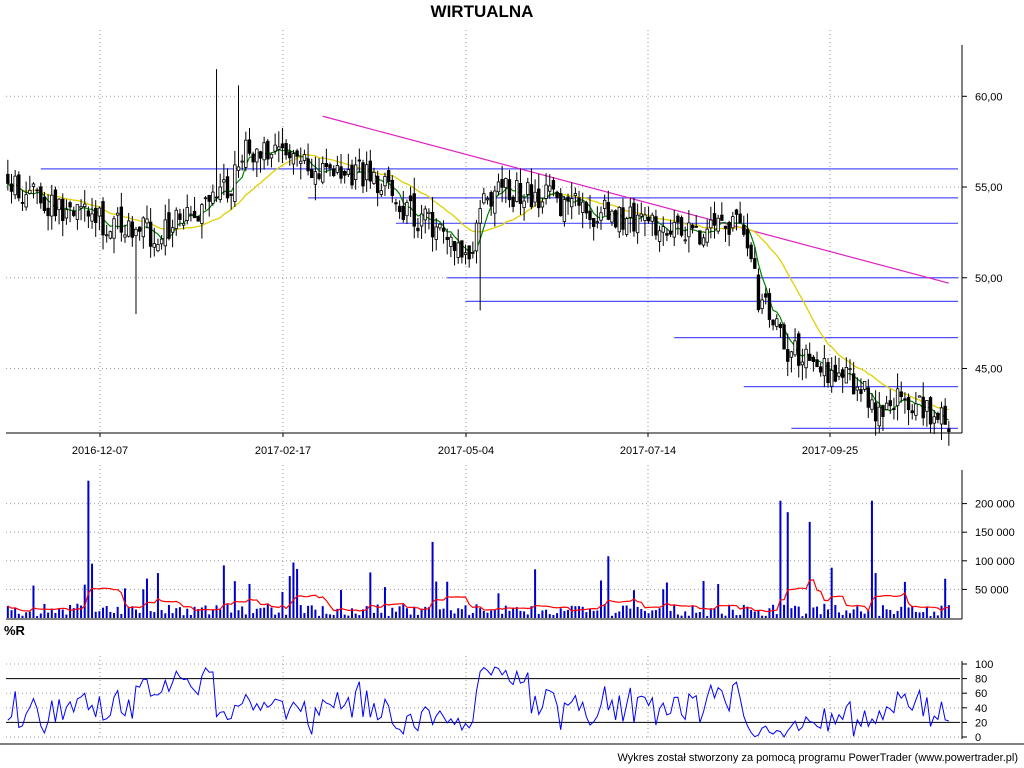  What do you see at coordinates (995, 505) in the screenshot?
I see `volume-y-tick-label: 200 000` at bounding box center [995, 505].